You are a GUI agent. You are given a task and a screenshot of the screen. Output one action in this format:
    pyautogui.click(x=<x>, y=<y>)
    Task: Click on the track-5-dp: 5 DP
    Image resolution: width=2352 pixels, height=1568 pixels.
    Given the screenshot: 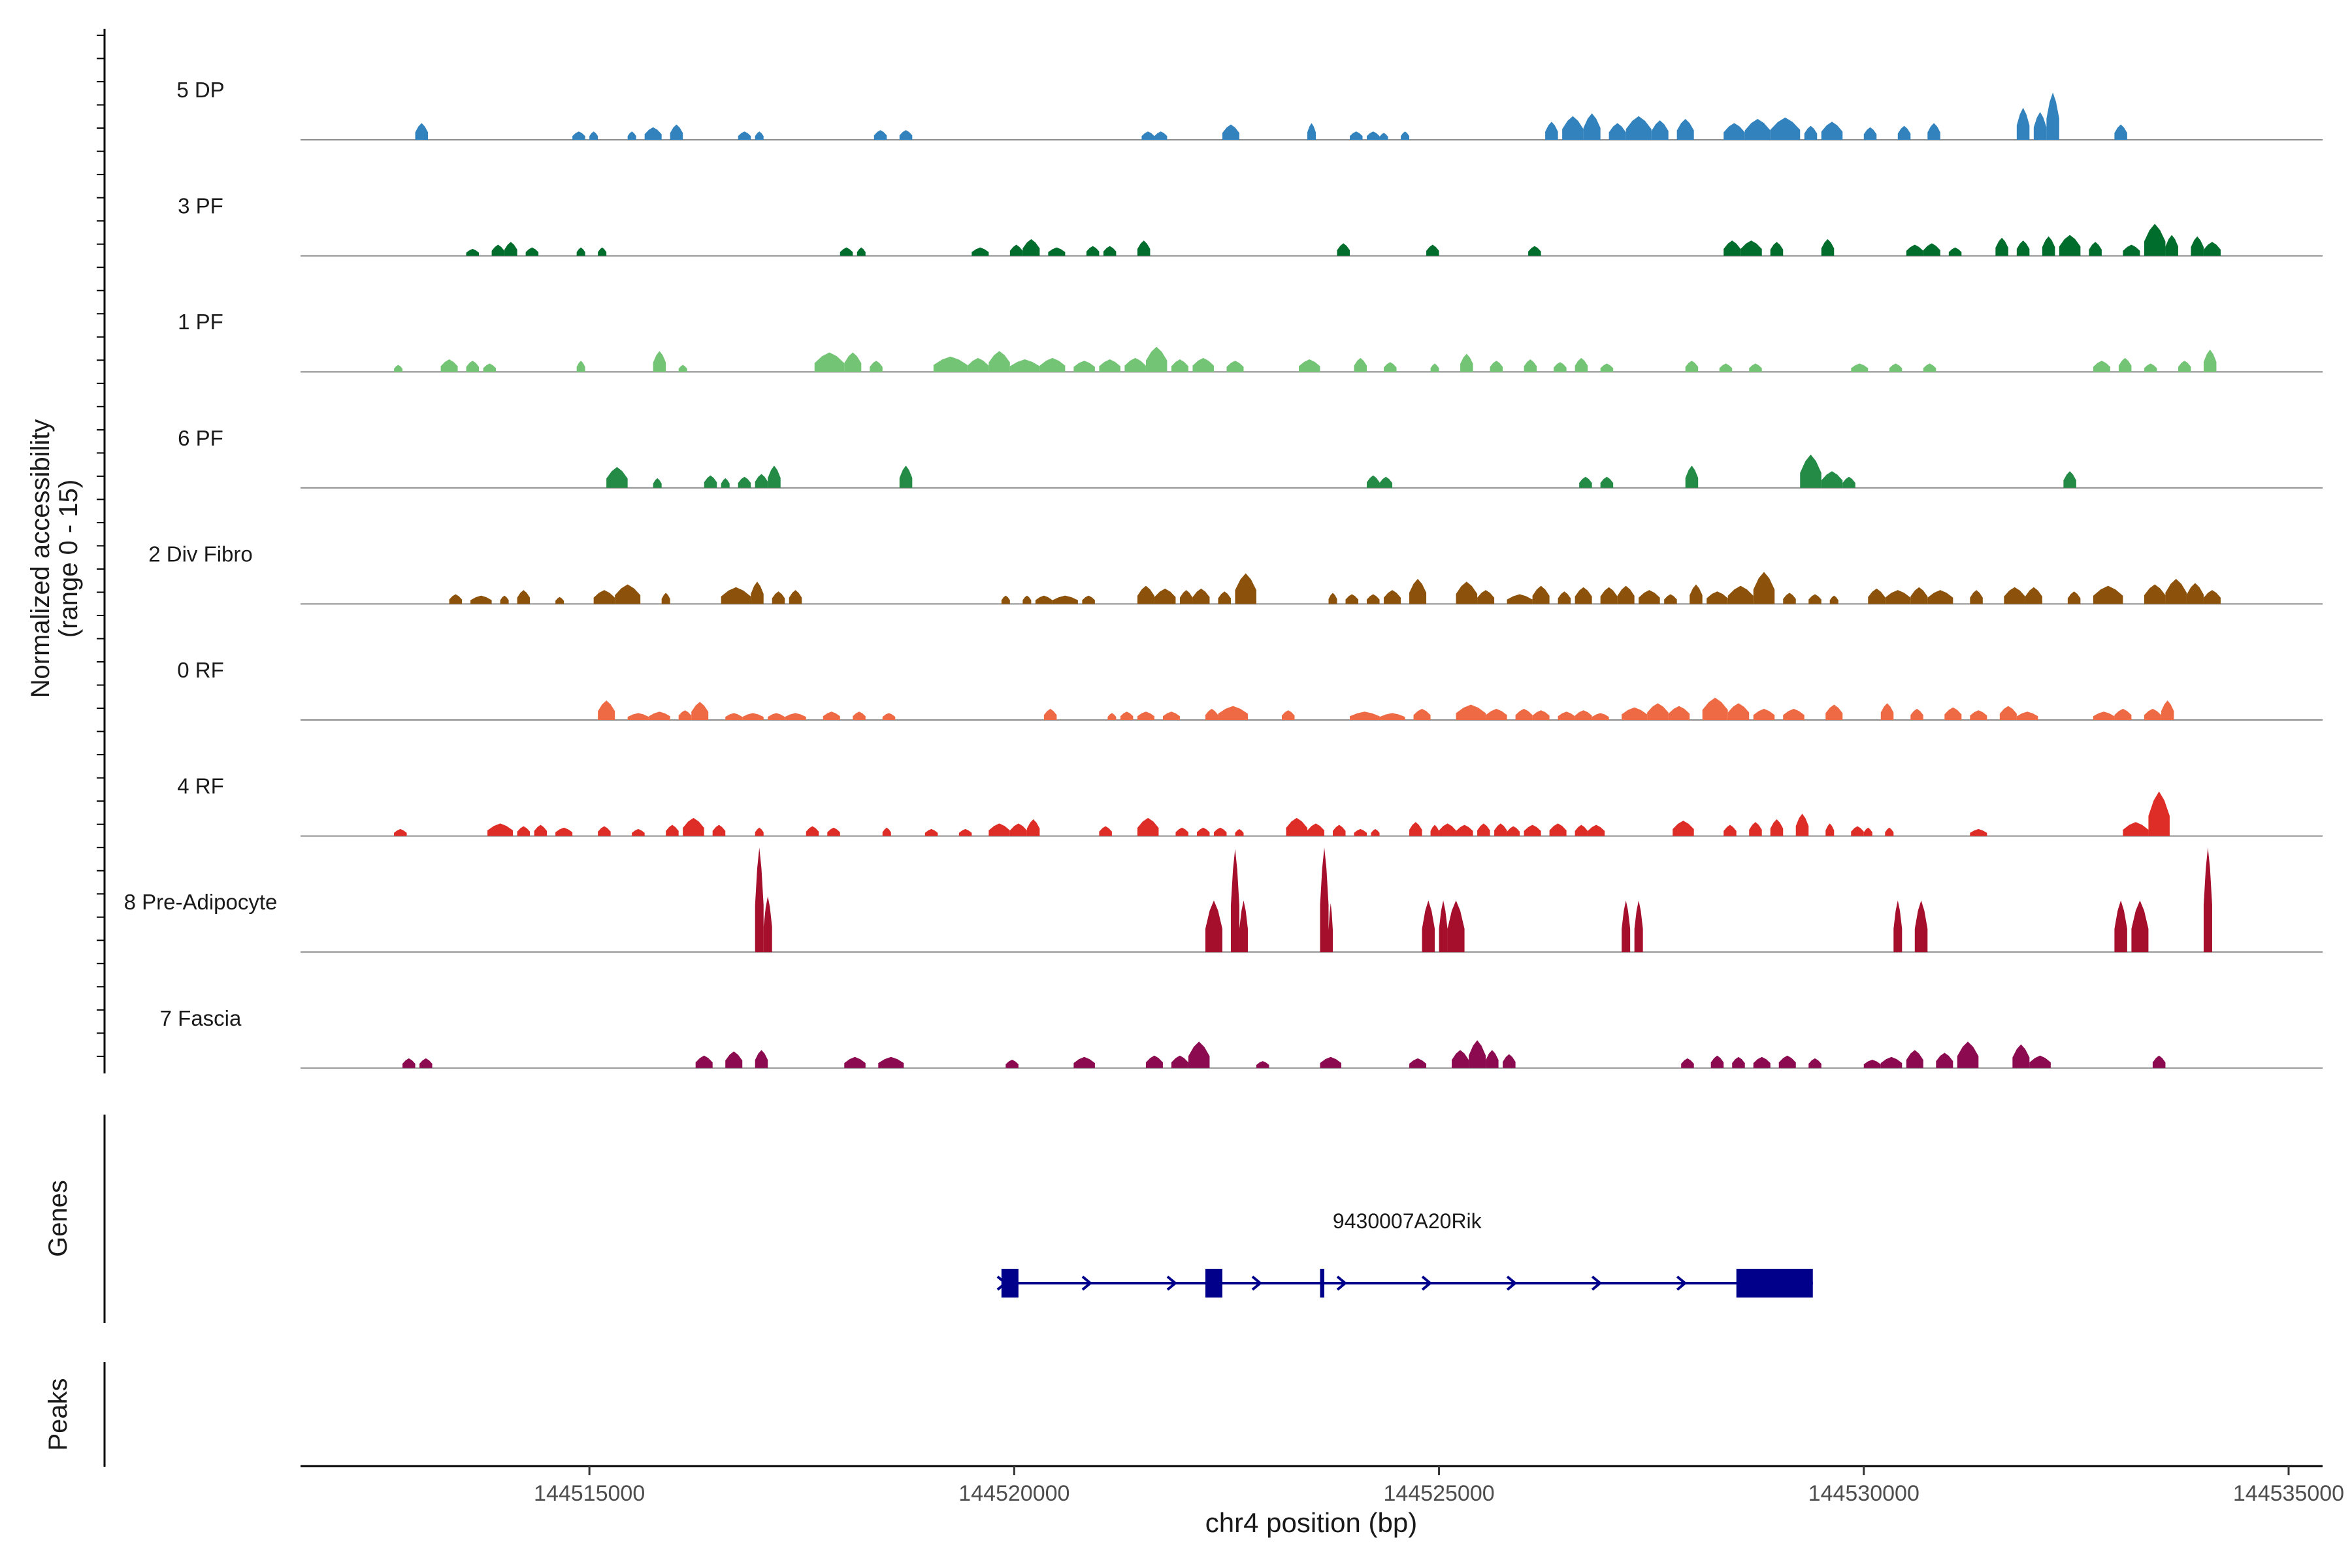 What is the action you would take?
    pyautogui.click(x=1249, y=109)
    